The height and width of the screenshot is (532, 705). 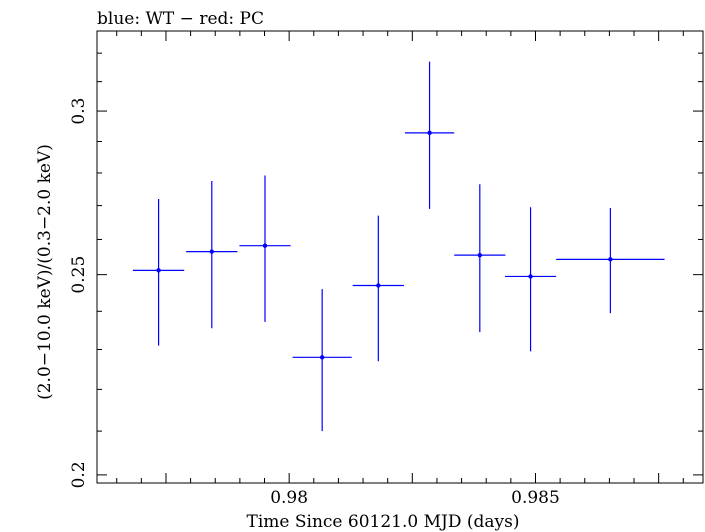 I want to click on chart-title: blue: WT − red: PC, so click(x=180, y=19).